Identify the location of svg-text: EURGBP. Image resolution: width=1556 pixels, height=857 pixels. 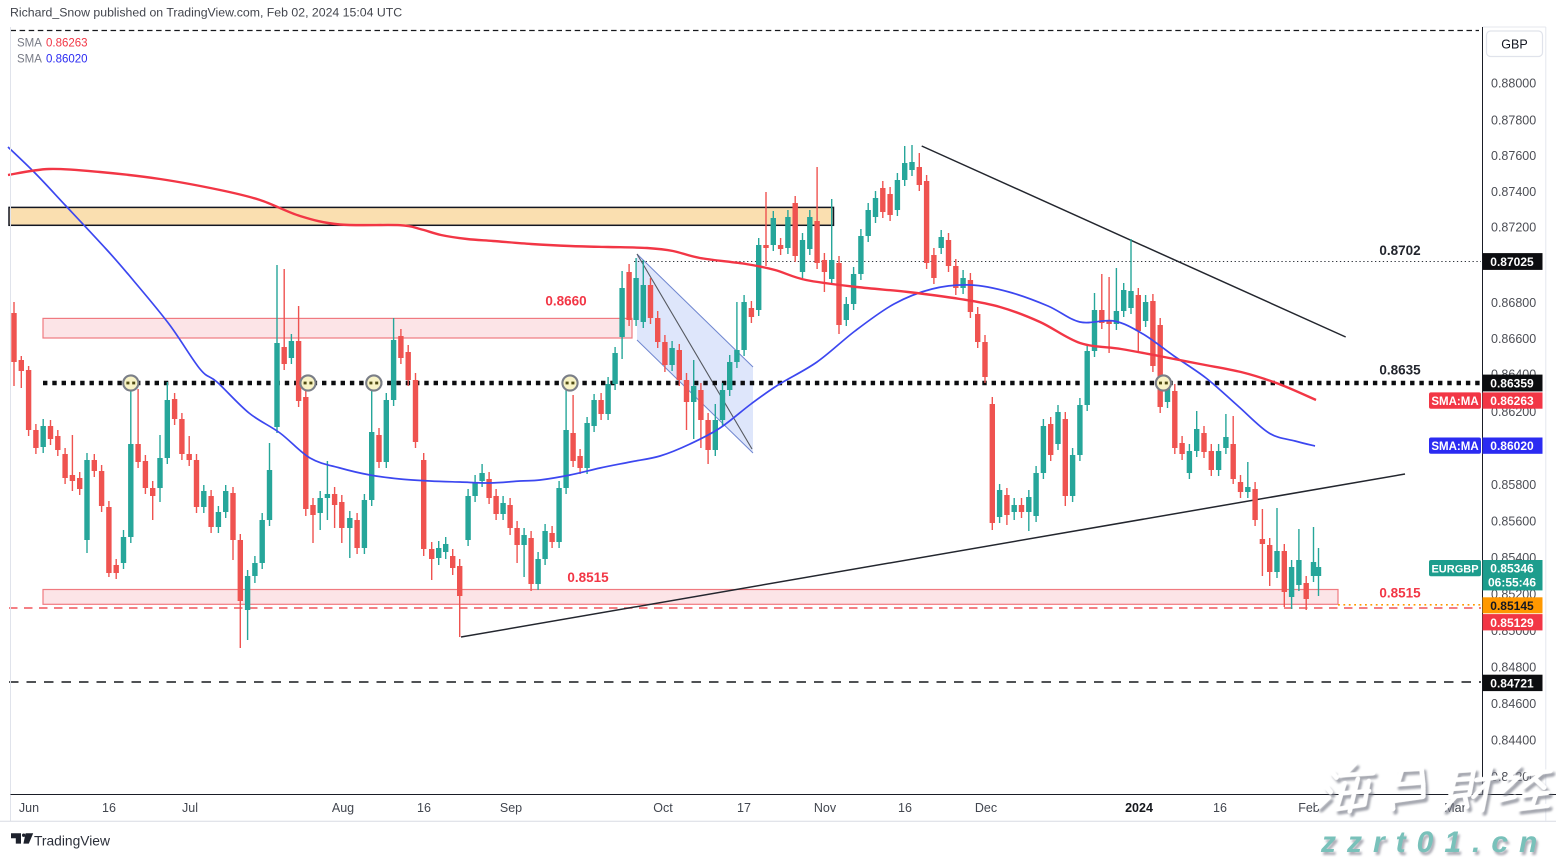
(1454, 570).